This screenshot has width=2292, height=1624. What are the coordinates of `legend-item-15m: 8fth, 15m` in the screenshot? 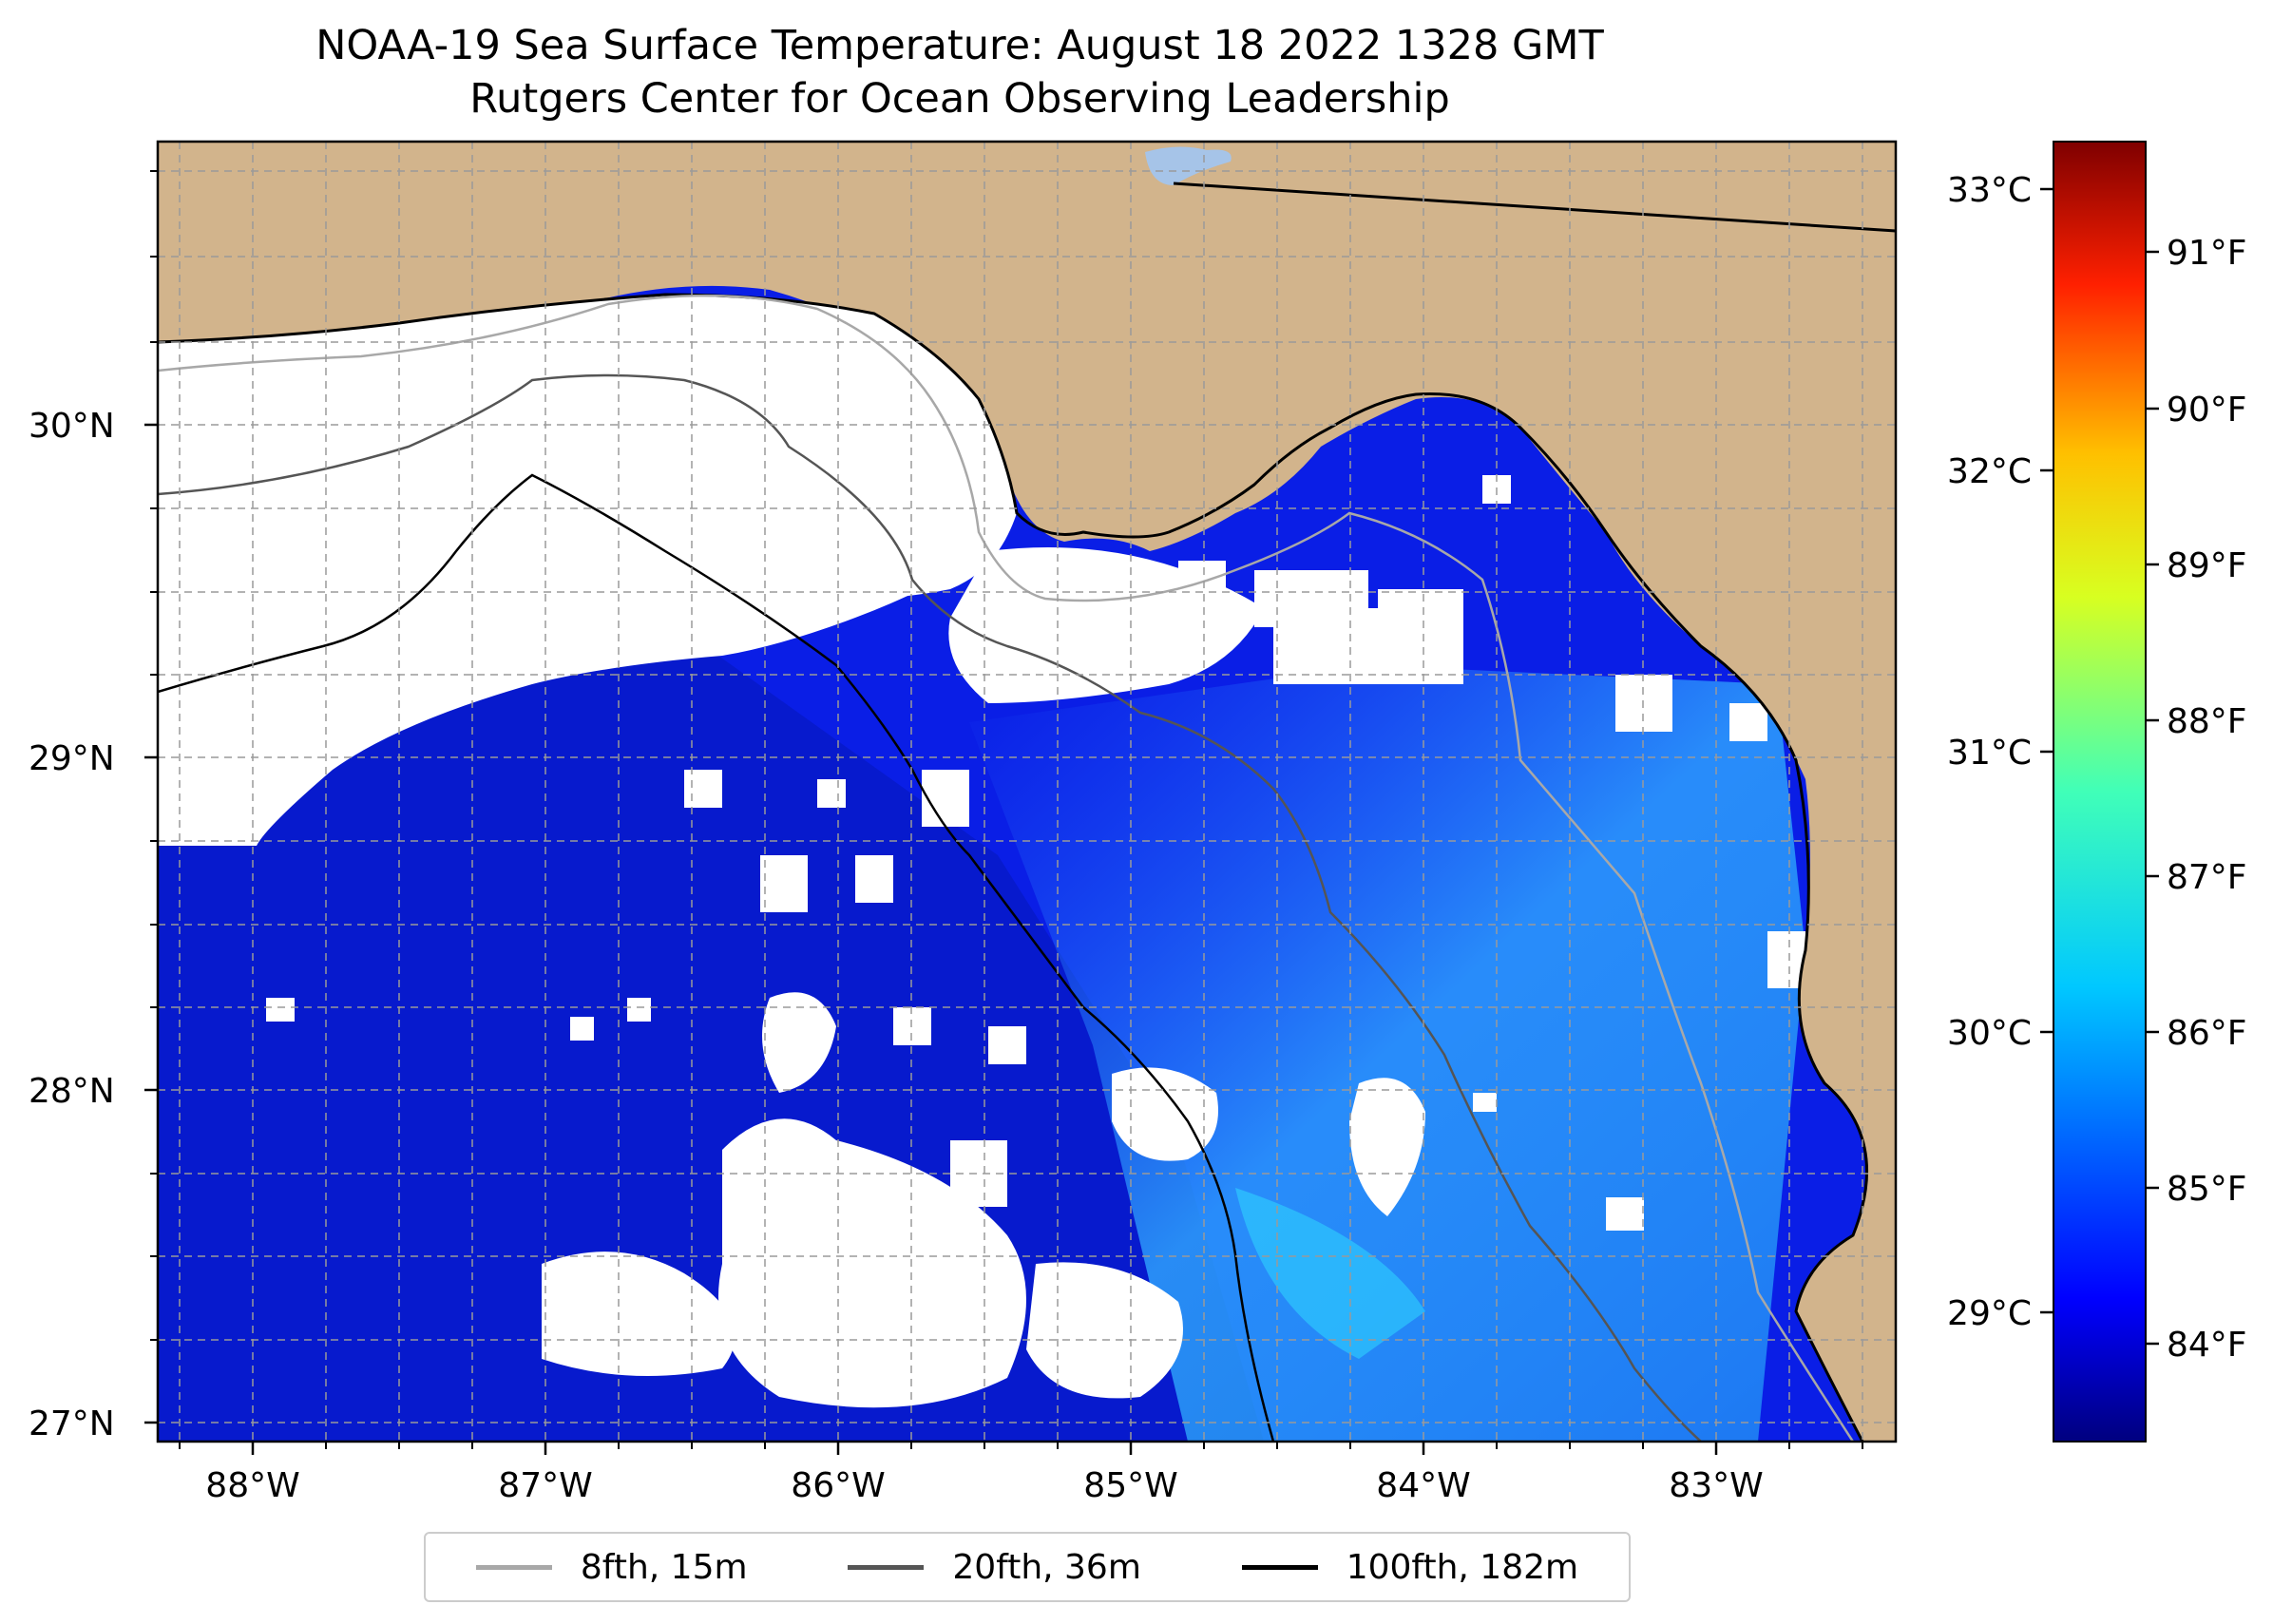 It's located at (611, 1567).